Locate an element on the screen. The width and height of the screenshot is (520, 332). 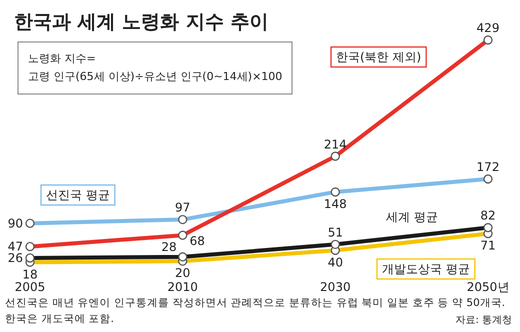
data-label: 82 is located at coordinates (488, 215).